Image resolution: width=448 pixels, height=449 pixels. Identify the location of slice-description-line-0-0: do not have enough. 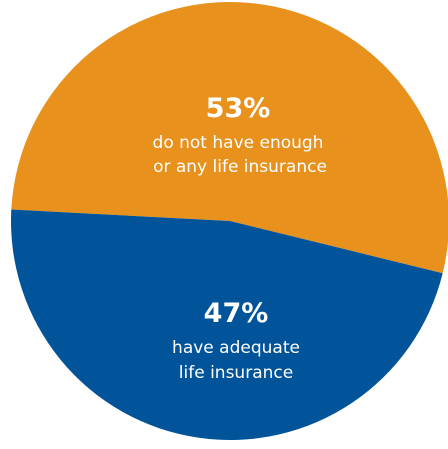
(238, 143).